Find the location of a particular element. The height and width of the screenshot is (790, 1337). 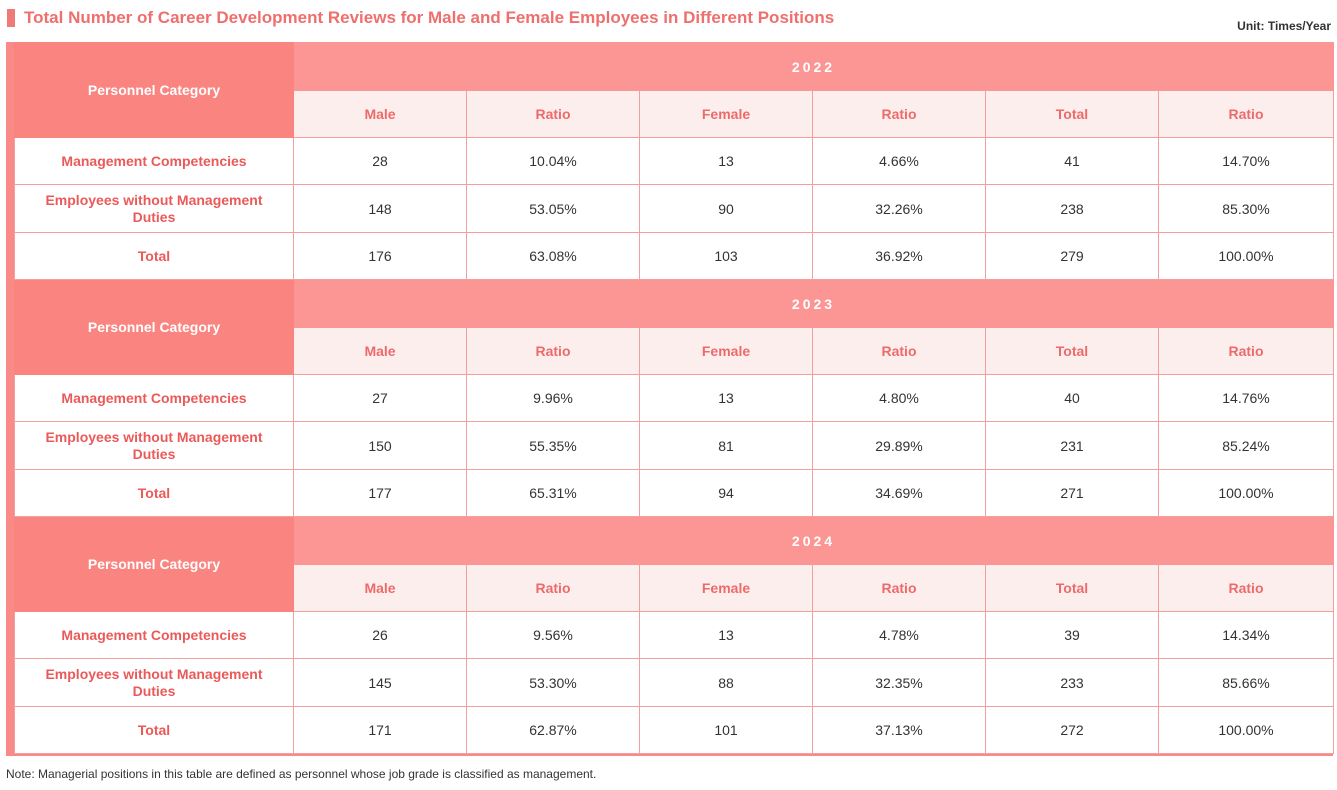

table-cell: 63.08% is located at coordinates (553, 256).